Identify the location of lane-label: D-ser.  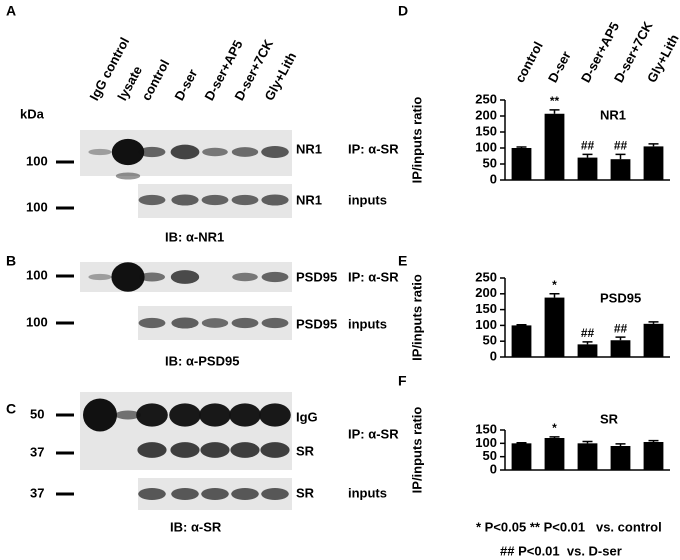
(185, 85).